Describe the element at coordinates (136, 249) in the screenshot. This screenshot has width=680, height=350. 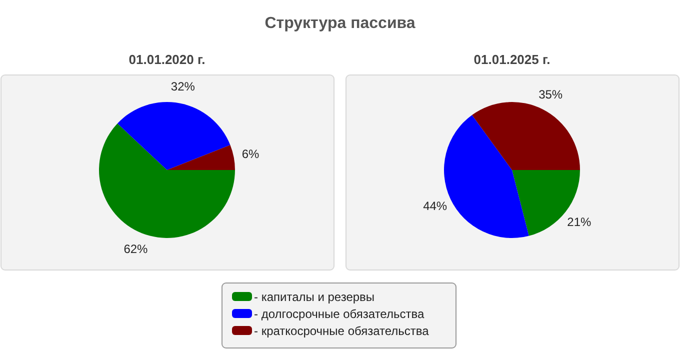
I see `data-label: 62%` at that location.